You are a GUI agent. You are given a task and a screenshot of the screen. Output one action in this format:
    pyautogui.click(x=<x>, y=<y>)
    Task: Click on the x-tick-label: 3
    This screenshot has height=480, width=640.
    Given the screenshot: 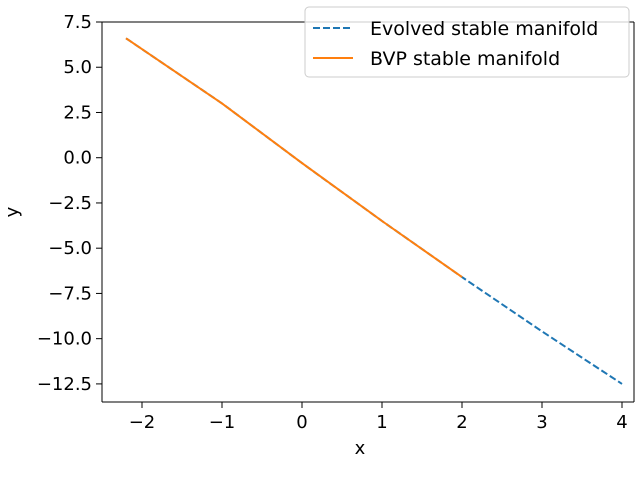 What is the action you would take?
    pyautogui.click(x=541, y=422)
    